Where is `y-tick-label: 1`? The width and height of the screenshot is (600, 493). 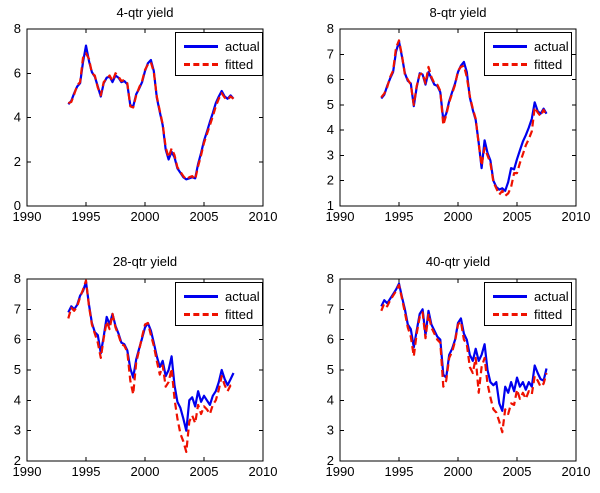
y-tick-label: 1 is located at coordinates (330, 205).